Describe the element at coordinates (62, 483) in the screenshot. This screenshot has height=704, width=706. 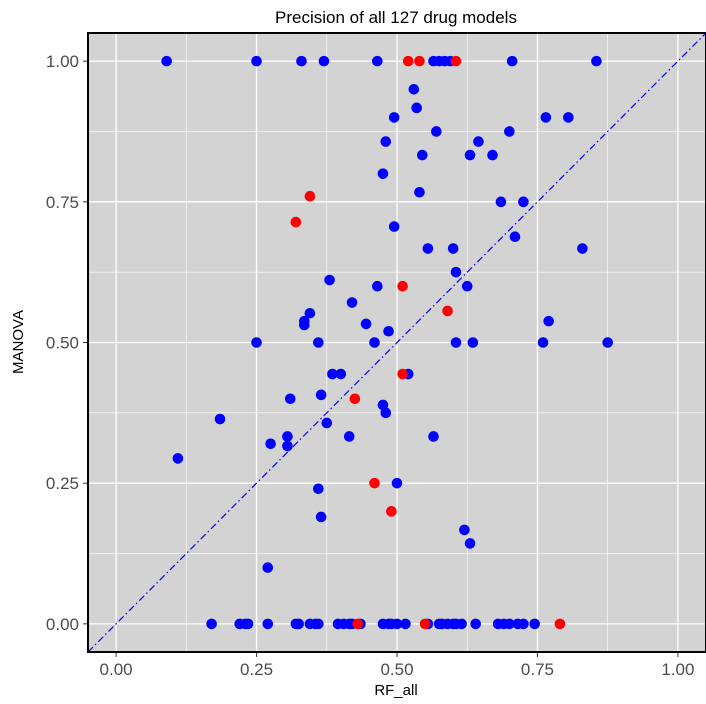
I see `y-tick-label: 0.25` at that location.